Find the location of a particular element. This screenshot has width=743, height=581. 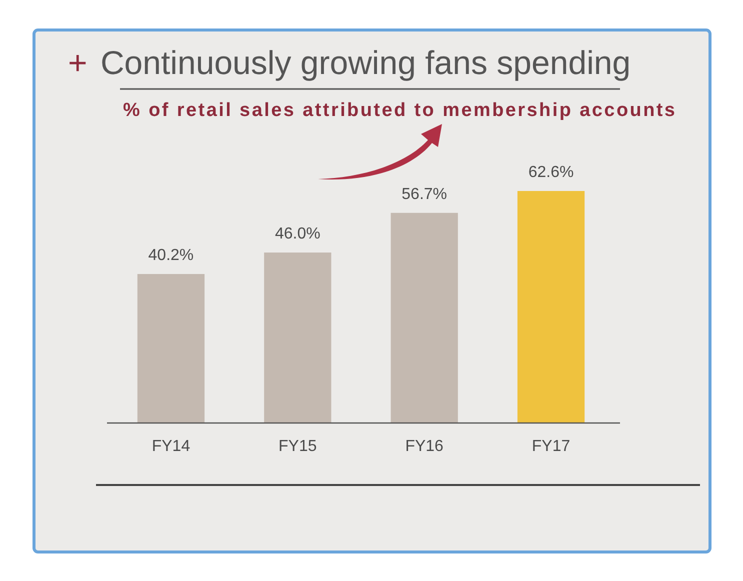

chart-title: + Continuously growing fans spending is located at coordinates (349, 62).